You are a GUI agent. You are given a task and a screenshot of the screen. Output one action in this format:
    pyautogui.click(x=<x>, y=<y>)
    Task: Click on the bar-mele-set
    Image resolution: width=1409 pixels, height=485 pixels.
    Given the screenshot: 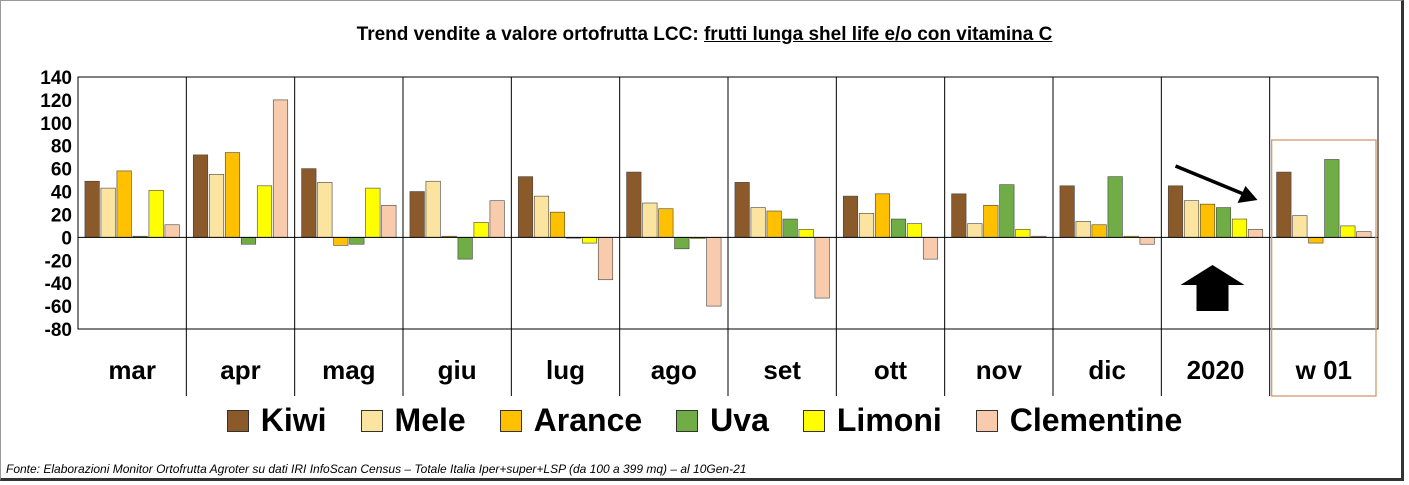 What is the action you would take?
    pyautogui.click(x=758, y=222)
    